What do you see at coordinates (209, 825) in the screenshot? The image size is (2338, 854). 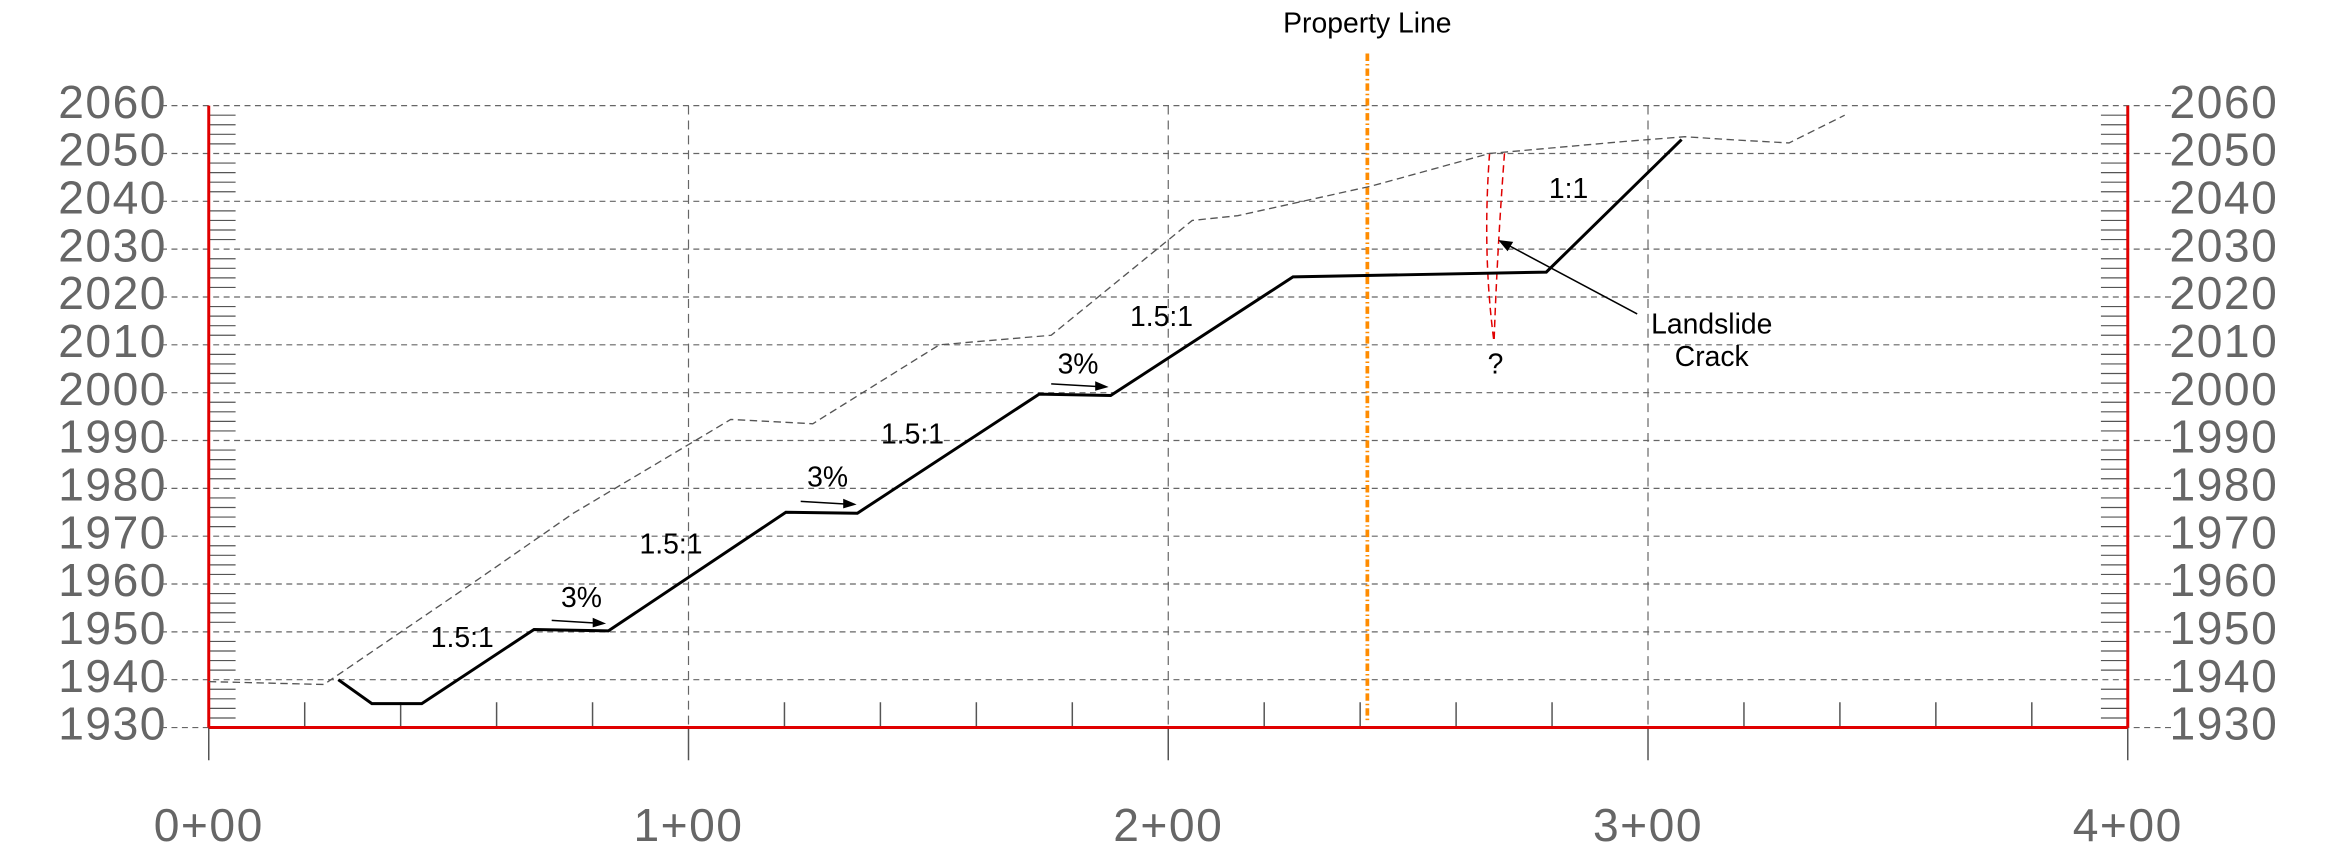 I see `x-tick-label: 0+00` at bounding box center [209, 825].